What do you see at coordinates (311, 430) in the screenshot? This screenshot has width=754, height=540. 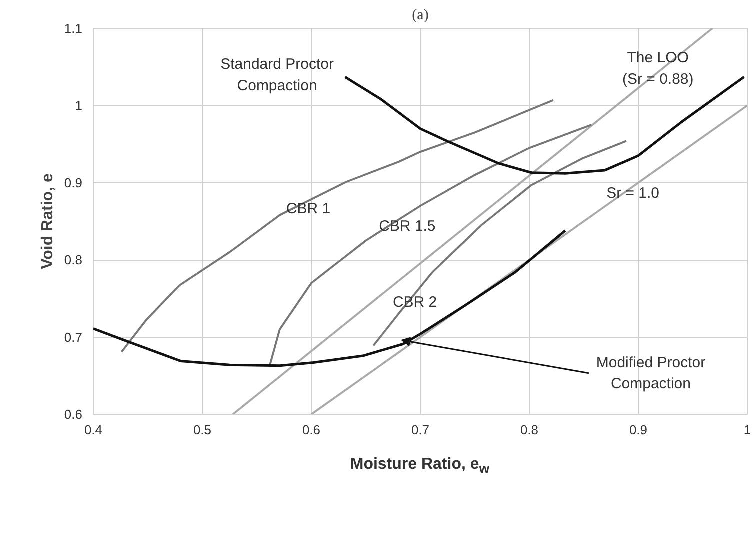 I see `x-tick-label: 0.6` at bounding box center [311, 430].